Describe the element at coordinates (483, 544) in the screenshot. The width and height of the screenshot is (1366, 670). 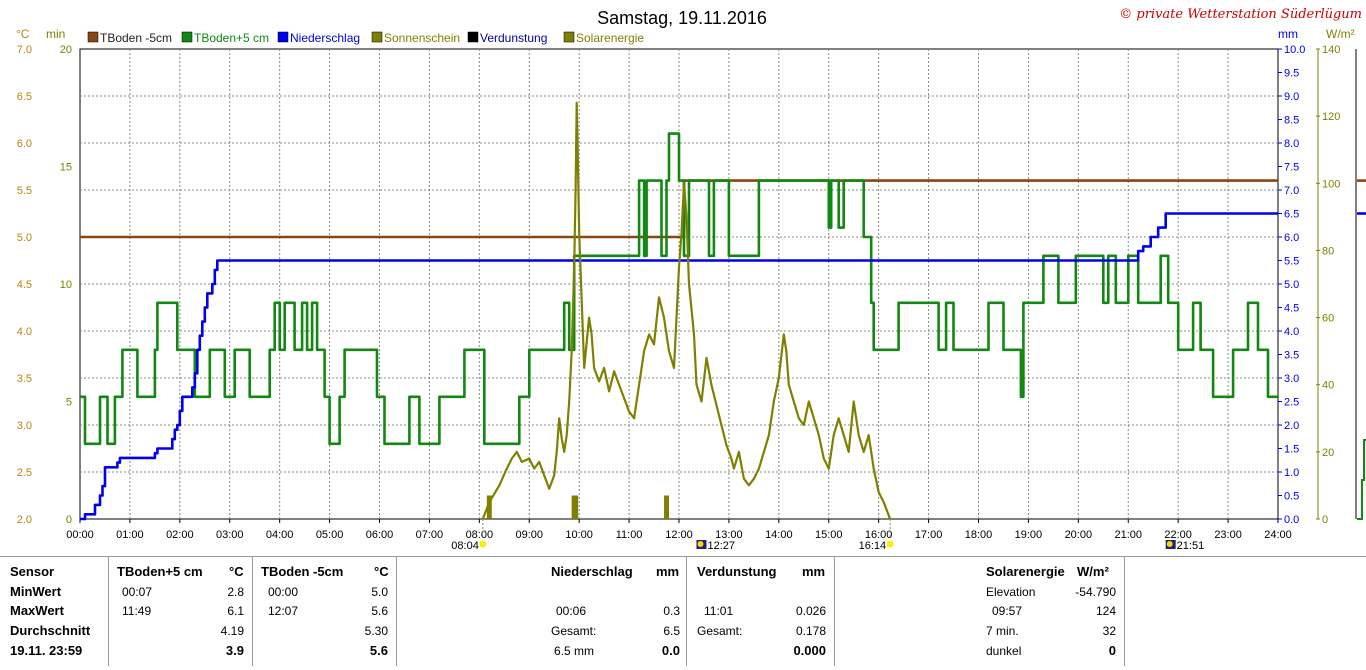
I see `sun-icon` at that location.